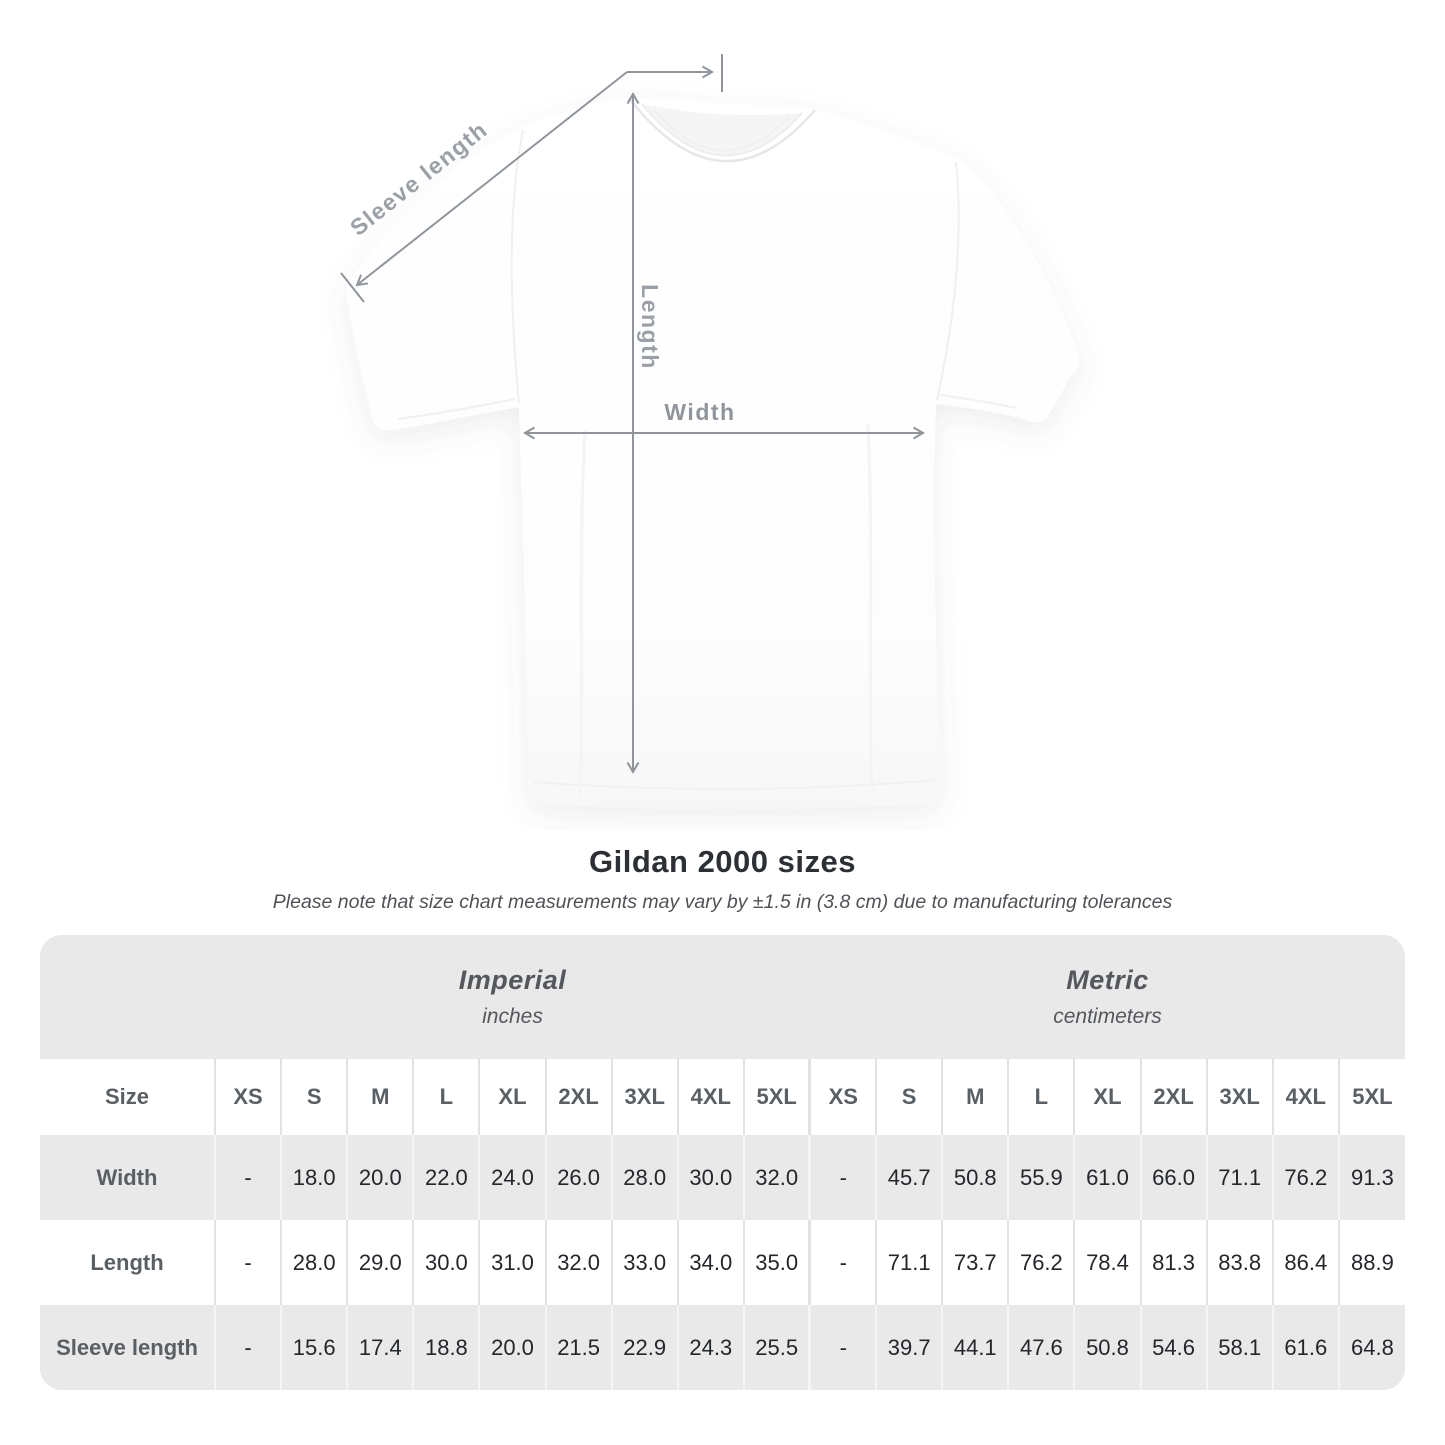 The image size is (1445, 1445). I want to click on collar-outer-line, so click(722, 130).